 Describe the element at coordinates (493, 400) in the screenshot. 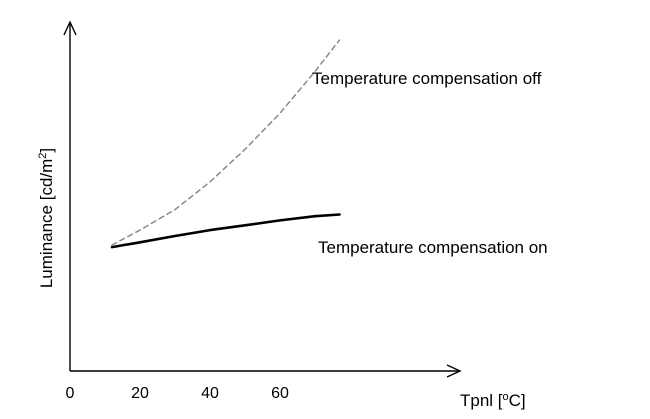

I see `x-axis-title: Tpnl [oC]` at that location.